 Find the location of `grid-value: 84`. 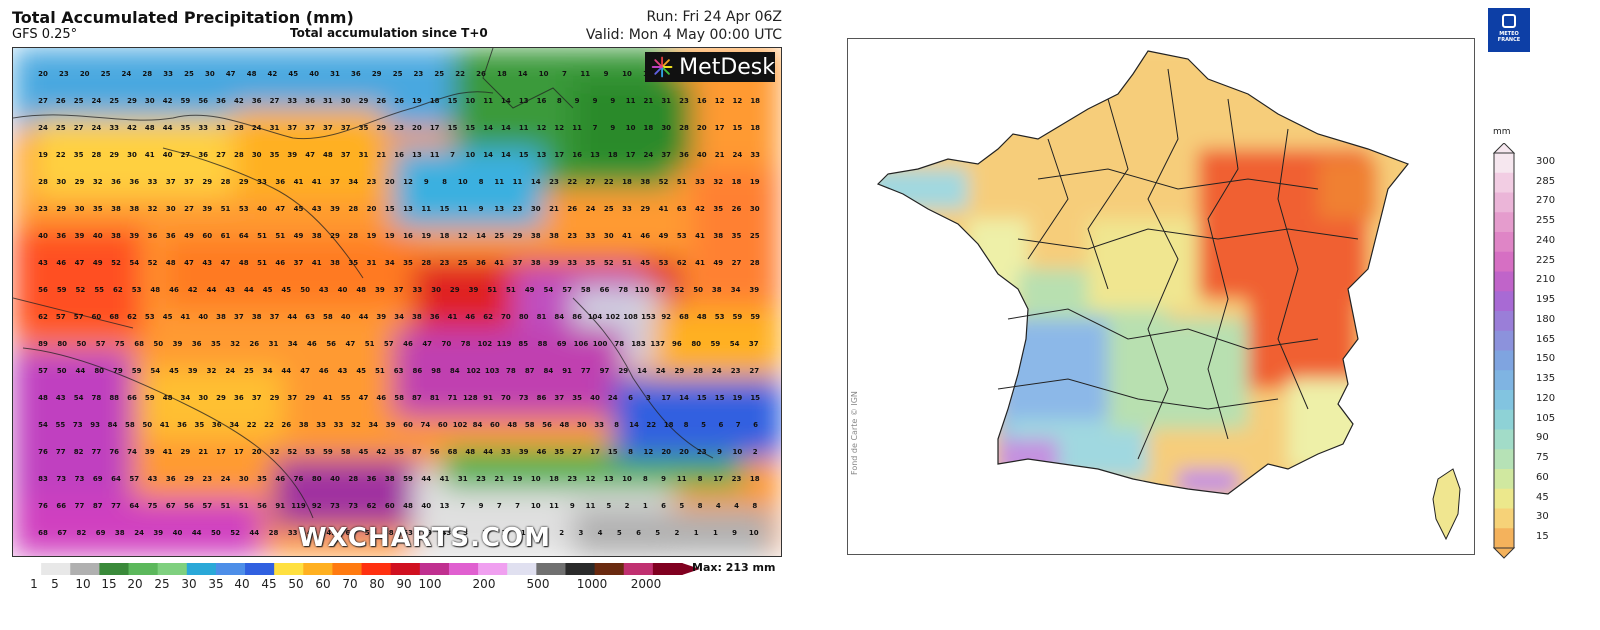

grid-value: 84 is located at coordinates (549, 371).